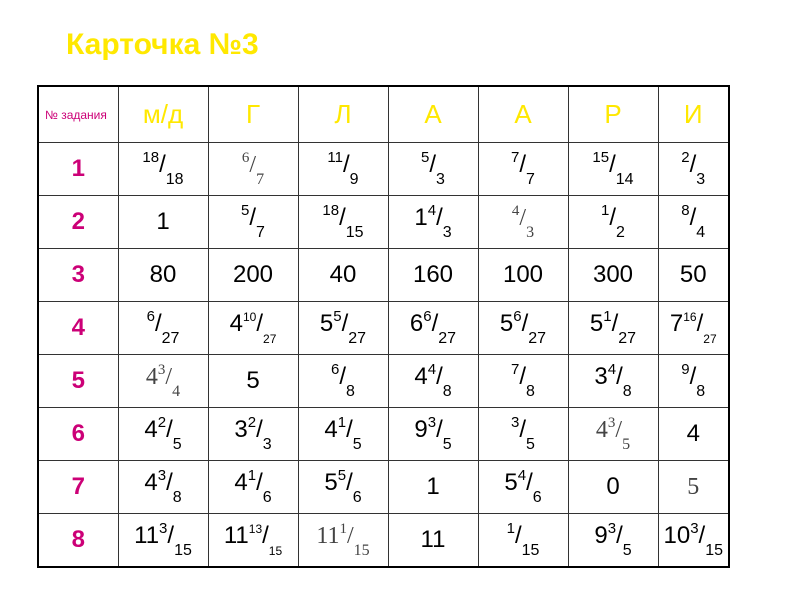  I want to click on whole-part: 7, so click(676, 323).